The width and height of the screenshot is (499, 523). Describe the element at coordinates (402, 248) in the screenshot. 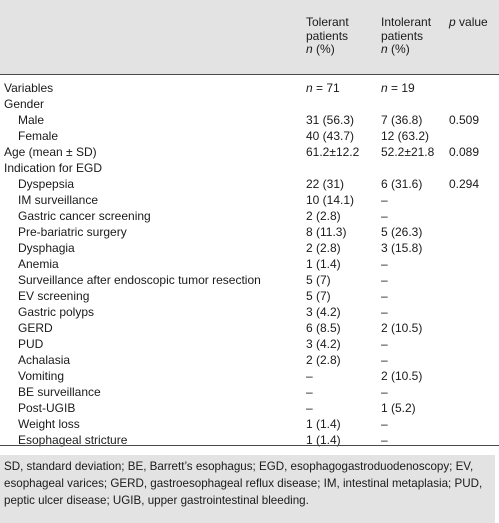

I see `intolerant-cell: 3 (15.8)` at that location.